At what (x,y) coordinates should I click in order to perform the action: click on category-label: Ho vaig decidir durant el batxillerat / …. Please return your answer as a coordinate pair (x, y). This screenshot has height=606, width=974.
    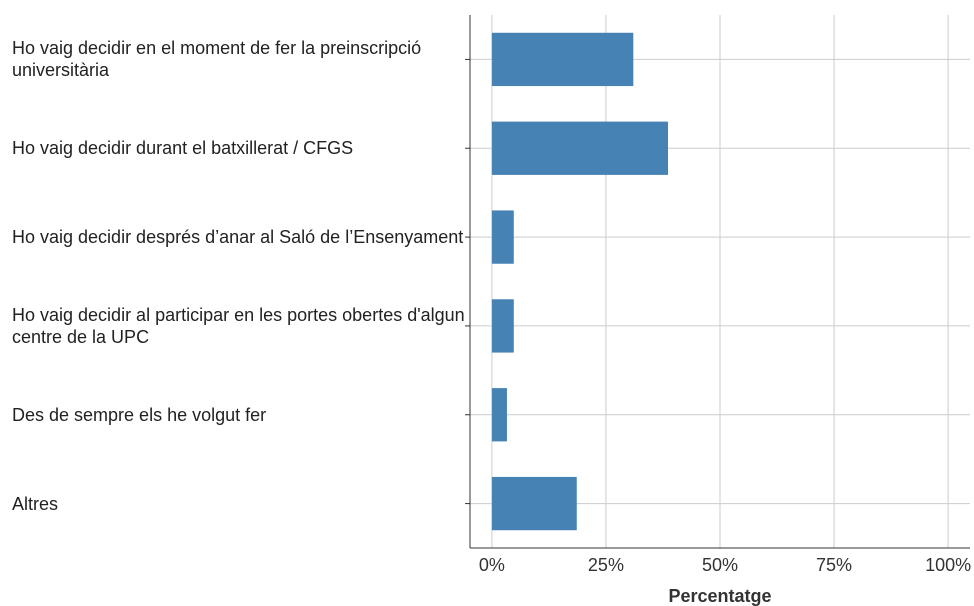
    Looking at the image, I should click on (183, 148).